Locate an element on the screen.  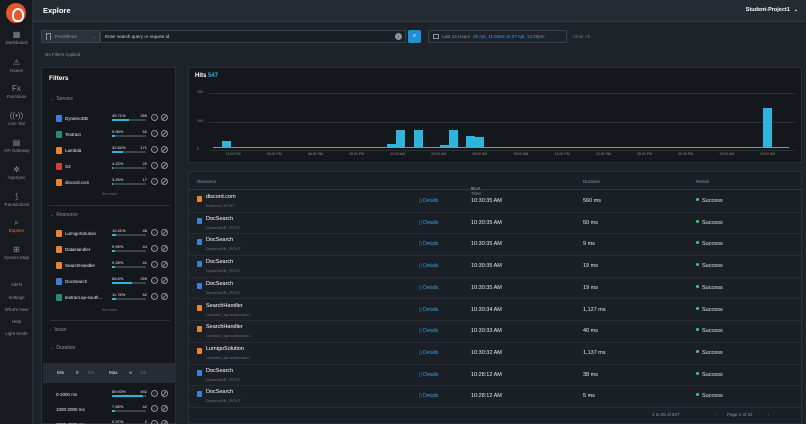
filter-row-service: Lambda 32.82% 171 ✓ is located at coordinates (114, 151).